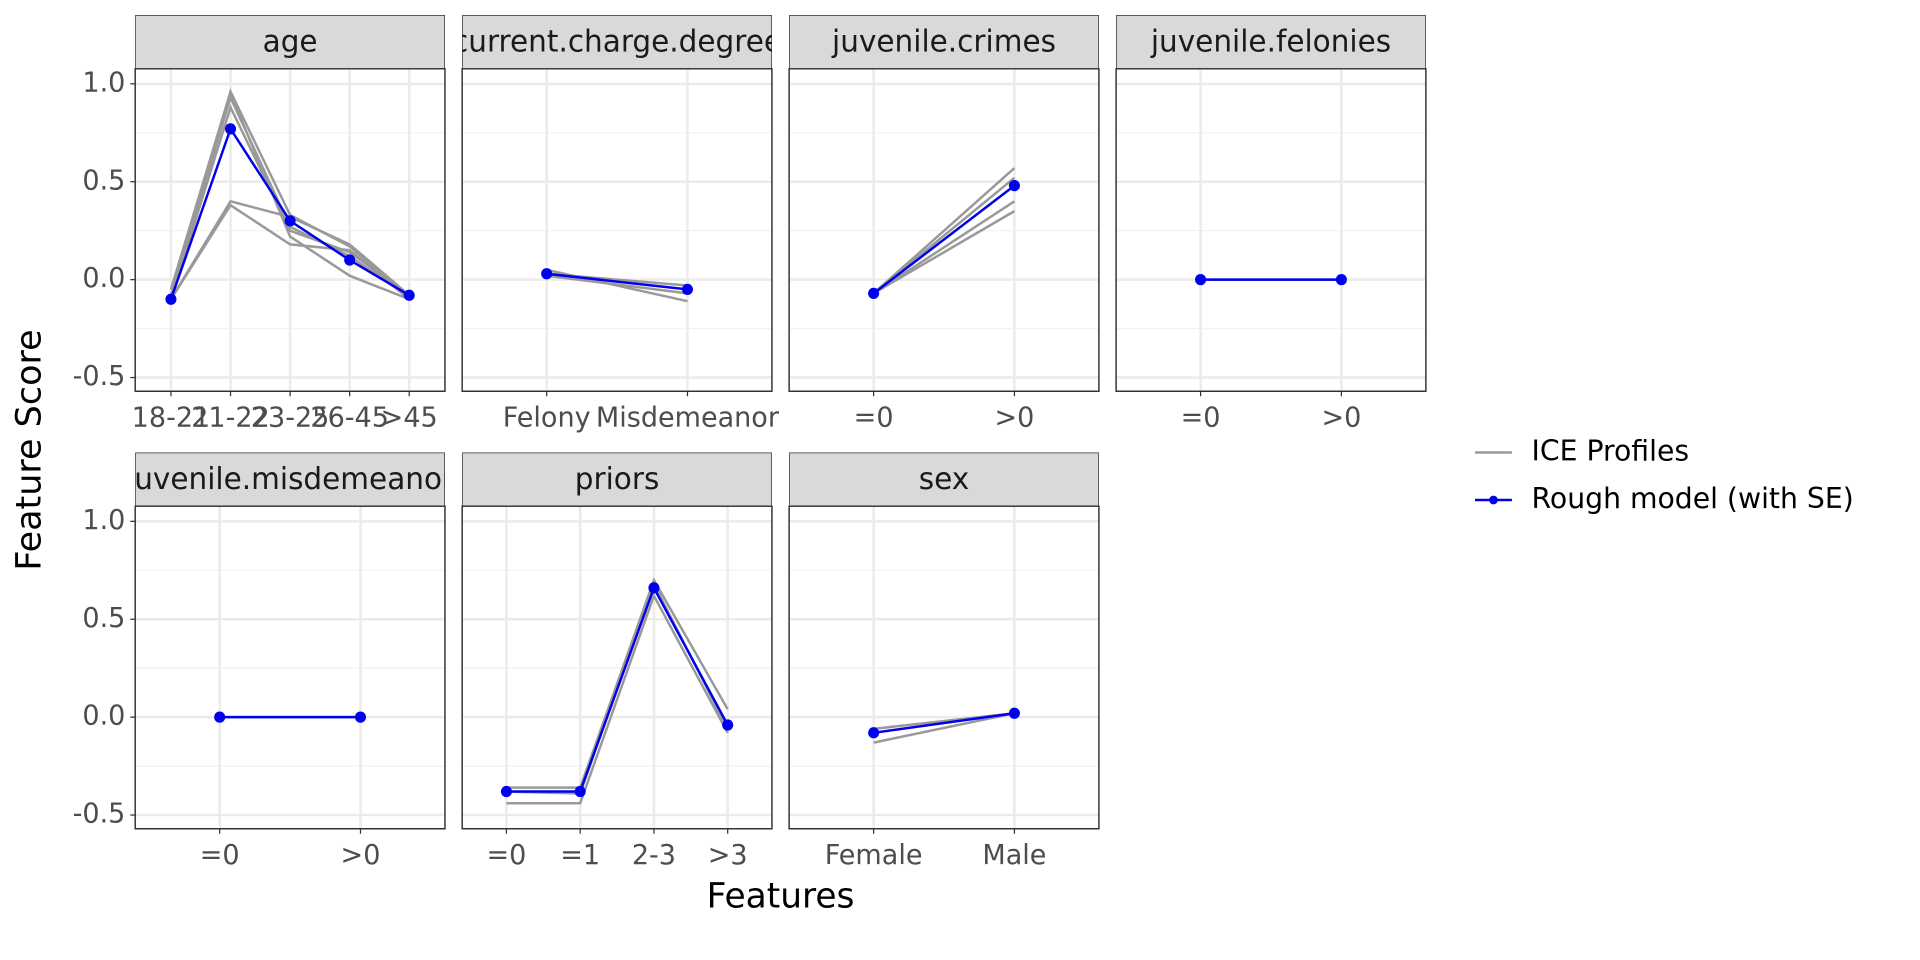  I want to click on strip: juvenile.misdemeanor, so click(290, 479).